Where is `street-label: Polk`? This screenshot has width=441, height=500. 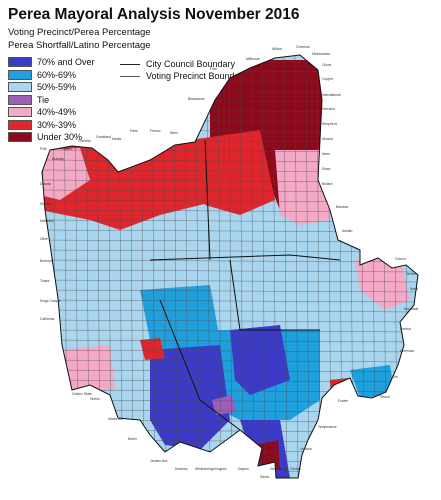 street-label: Polk is located at coordinates (43, 149).